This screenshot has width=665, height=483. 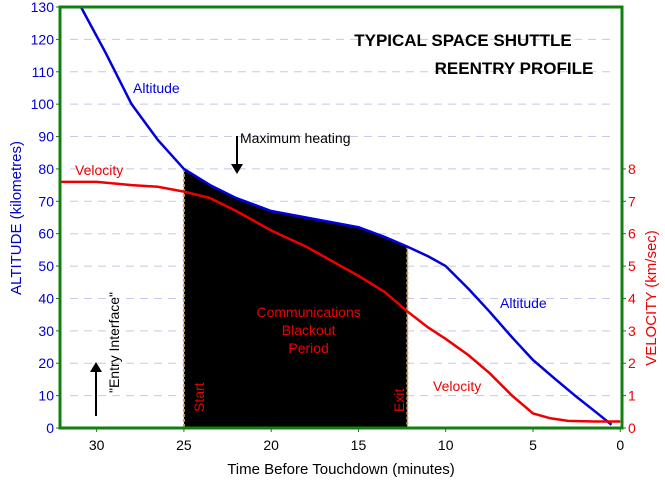 What do you see at coordinates (50, 428) in the screenshot?
I see `y-left-tick-label: 0` at bounding box center [50, 428].